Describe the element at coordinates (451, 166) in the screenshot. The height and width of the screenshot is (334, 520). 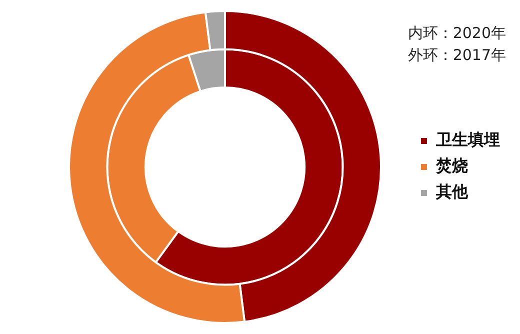
I see `legend-label: 焚烧` at that location.